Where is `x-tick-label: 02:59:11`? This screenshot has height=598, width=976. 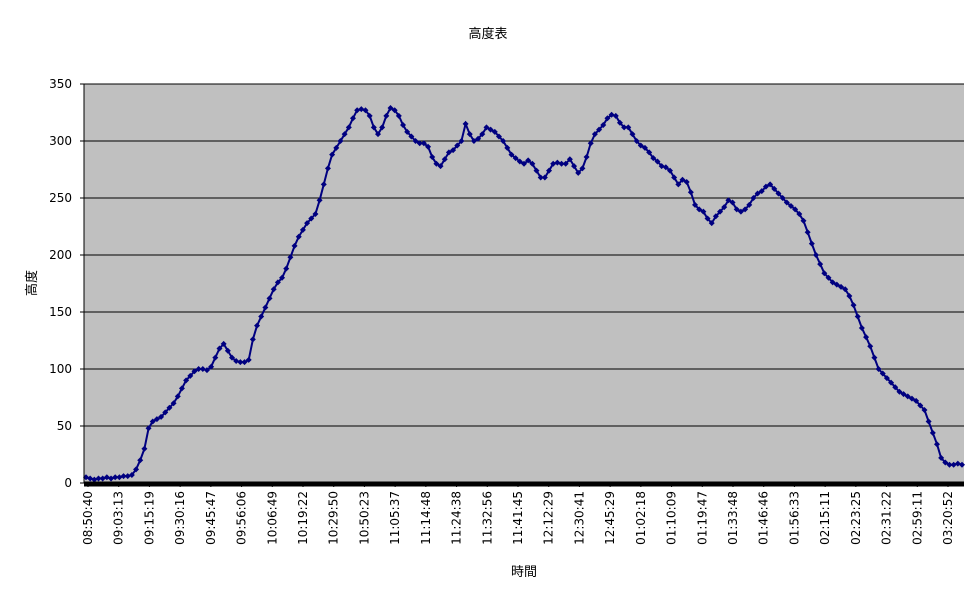 x-tick-label: 02:59:11 is located at coordinates (917, 518).